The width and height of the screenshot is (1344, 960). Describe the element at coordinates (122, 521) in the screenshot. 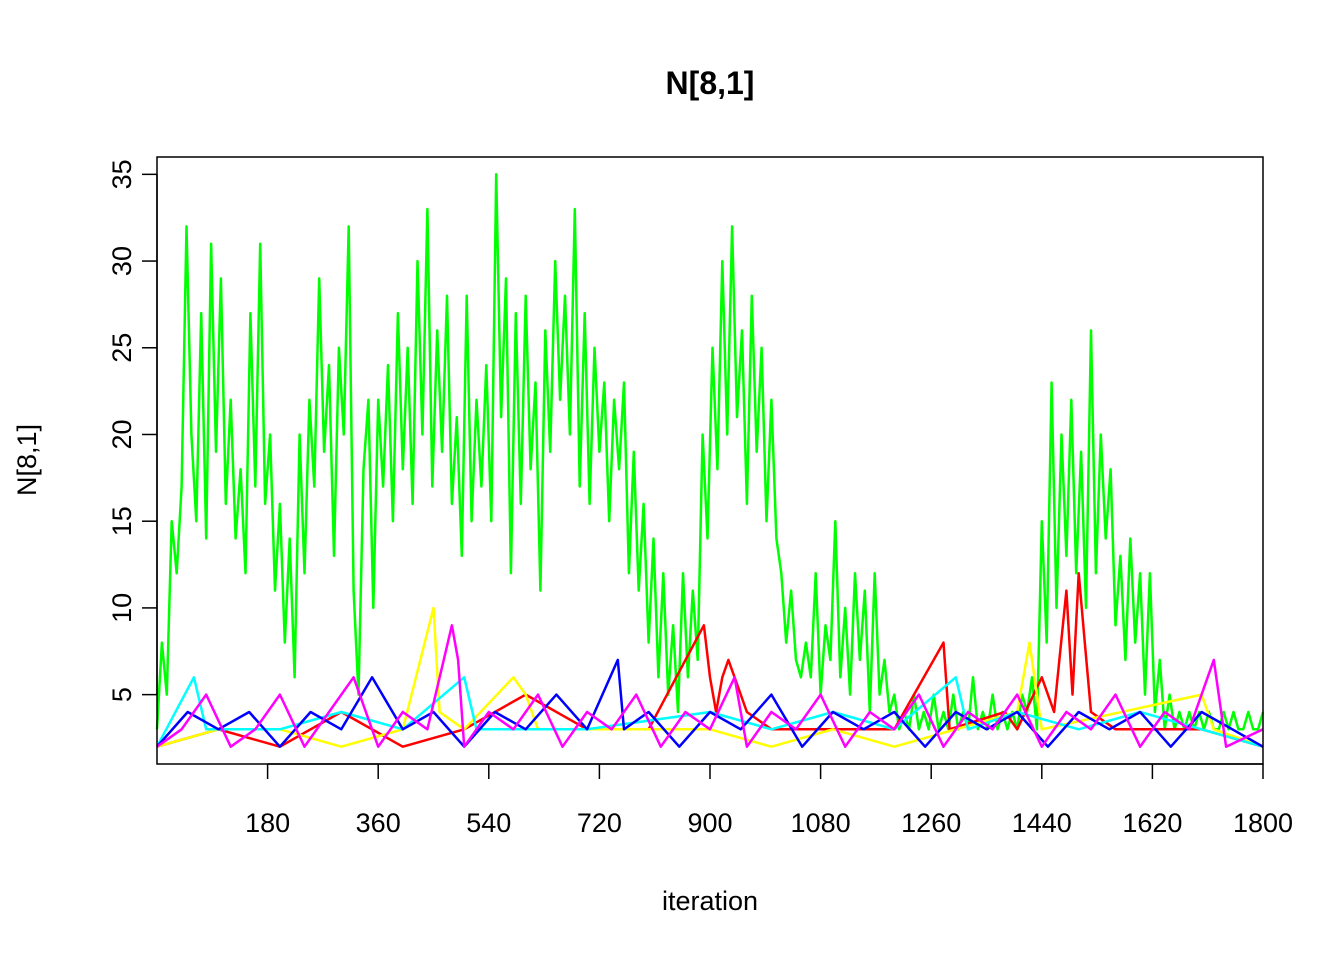

I see `y-tick-label: 15` at that location.